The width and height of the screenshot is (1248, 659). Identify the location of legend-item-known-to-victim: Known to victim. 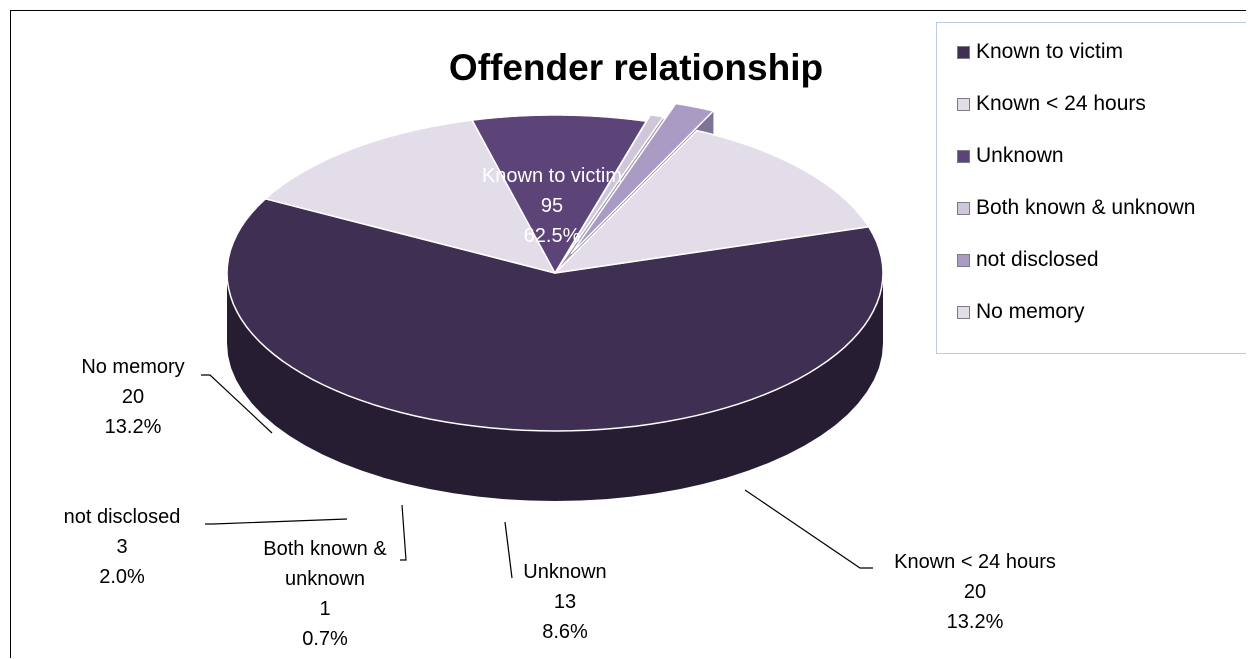
(1040, 52).